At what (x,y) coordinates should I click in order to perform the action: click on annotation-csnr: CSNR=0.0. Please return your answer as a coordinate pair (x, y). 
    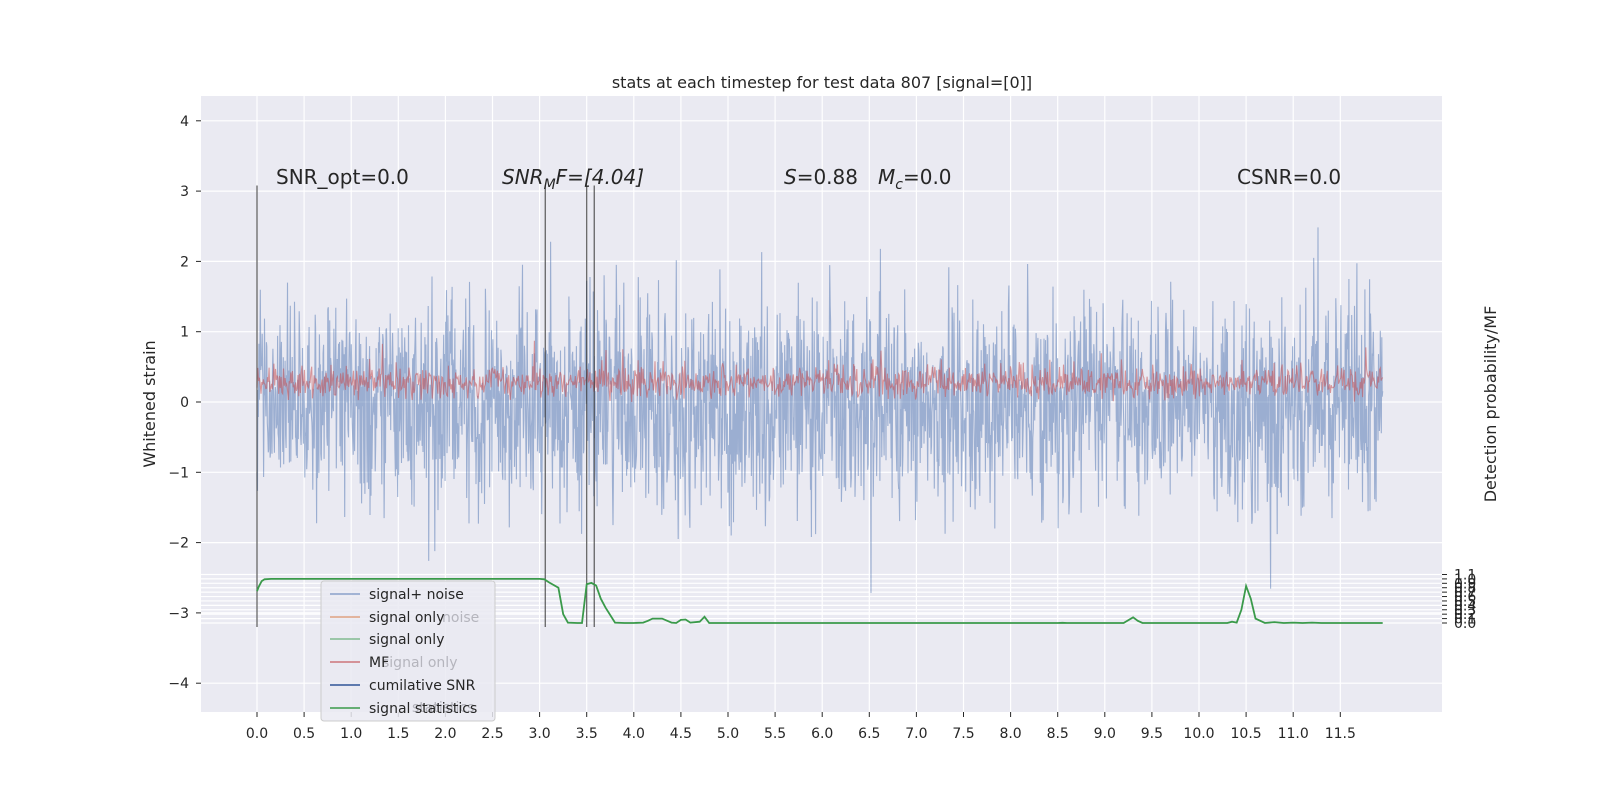
    Looking at the image, I should click on (1289, 177).